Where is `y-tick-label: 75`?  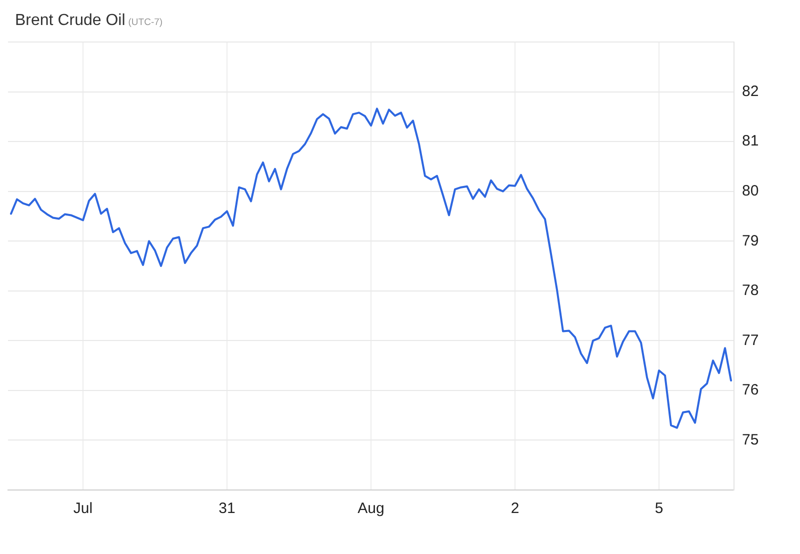 y-tick-label: 75 is located at coordinates (750, 439).